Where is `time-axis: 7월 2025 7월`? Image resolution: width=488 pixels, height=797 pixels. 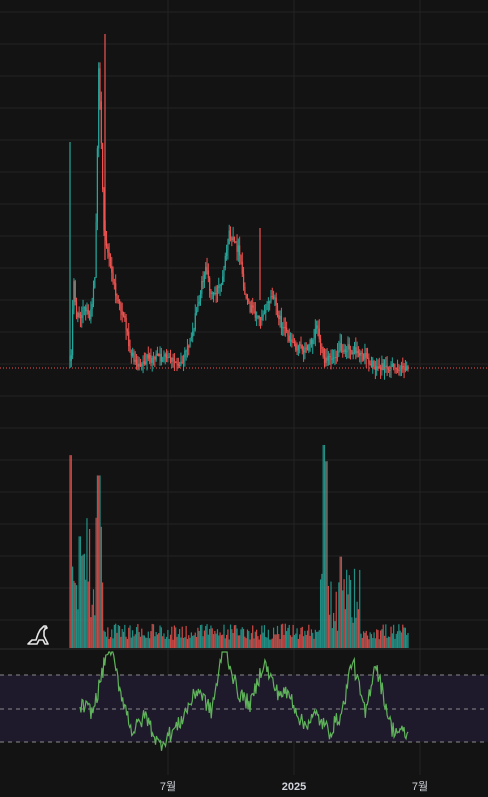
time-axis: 7월 2025 7월 is located at coordinates (294, 786).